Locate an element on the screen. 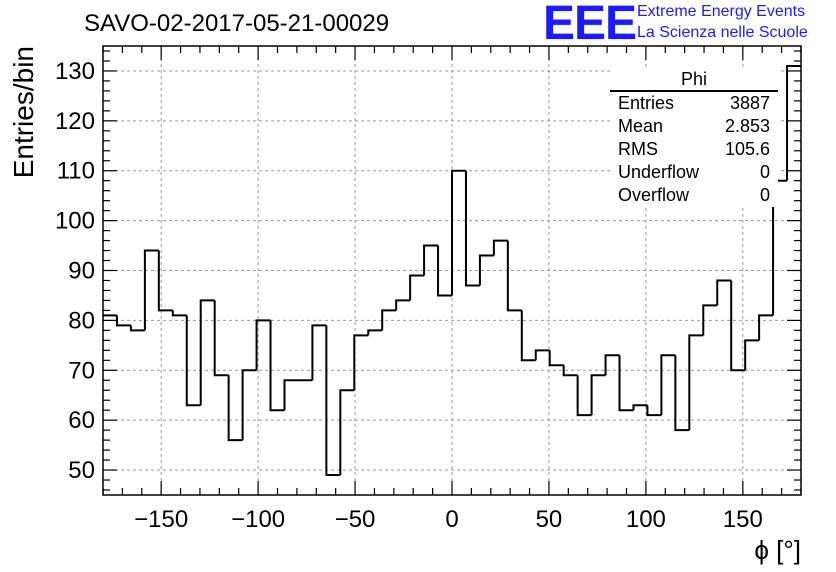  x-tick-label: −150 is located at coordinates (161, 519).